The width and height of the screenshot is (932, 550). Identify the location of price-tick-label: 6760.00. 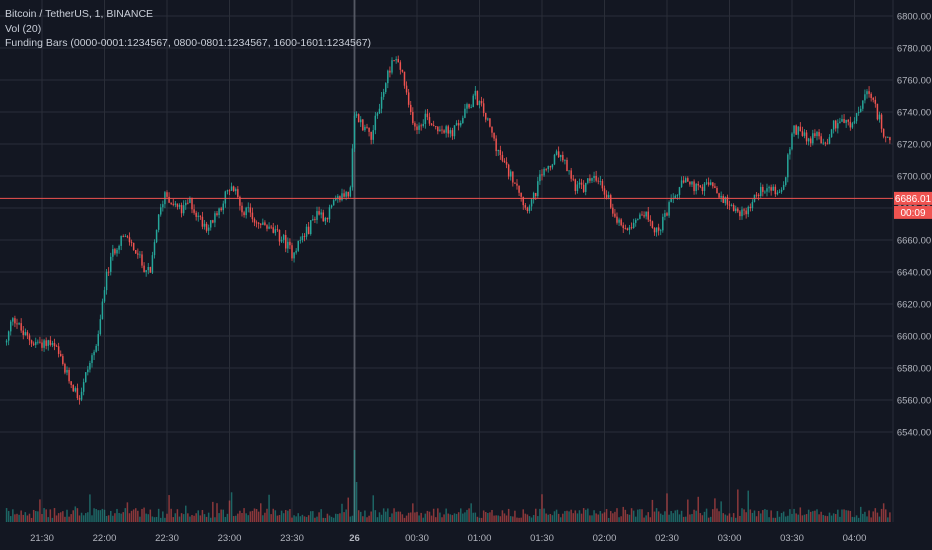
(914, 81).